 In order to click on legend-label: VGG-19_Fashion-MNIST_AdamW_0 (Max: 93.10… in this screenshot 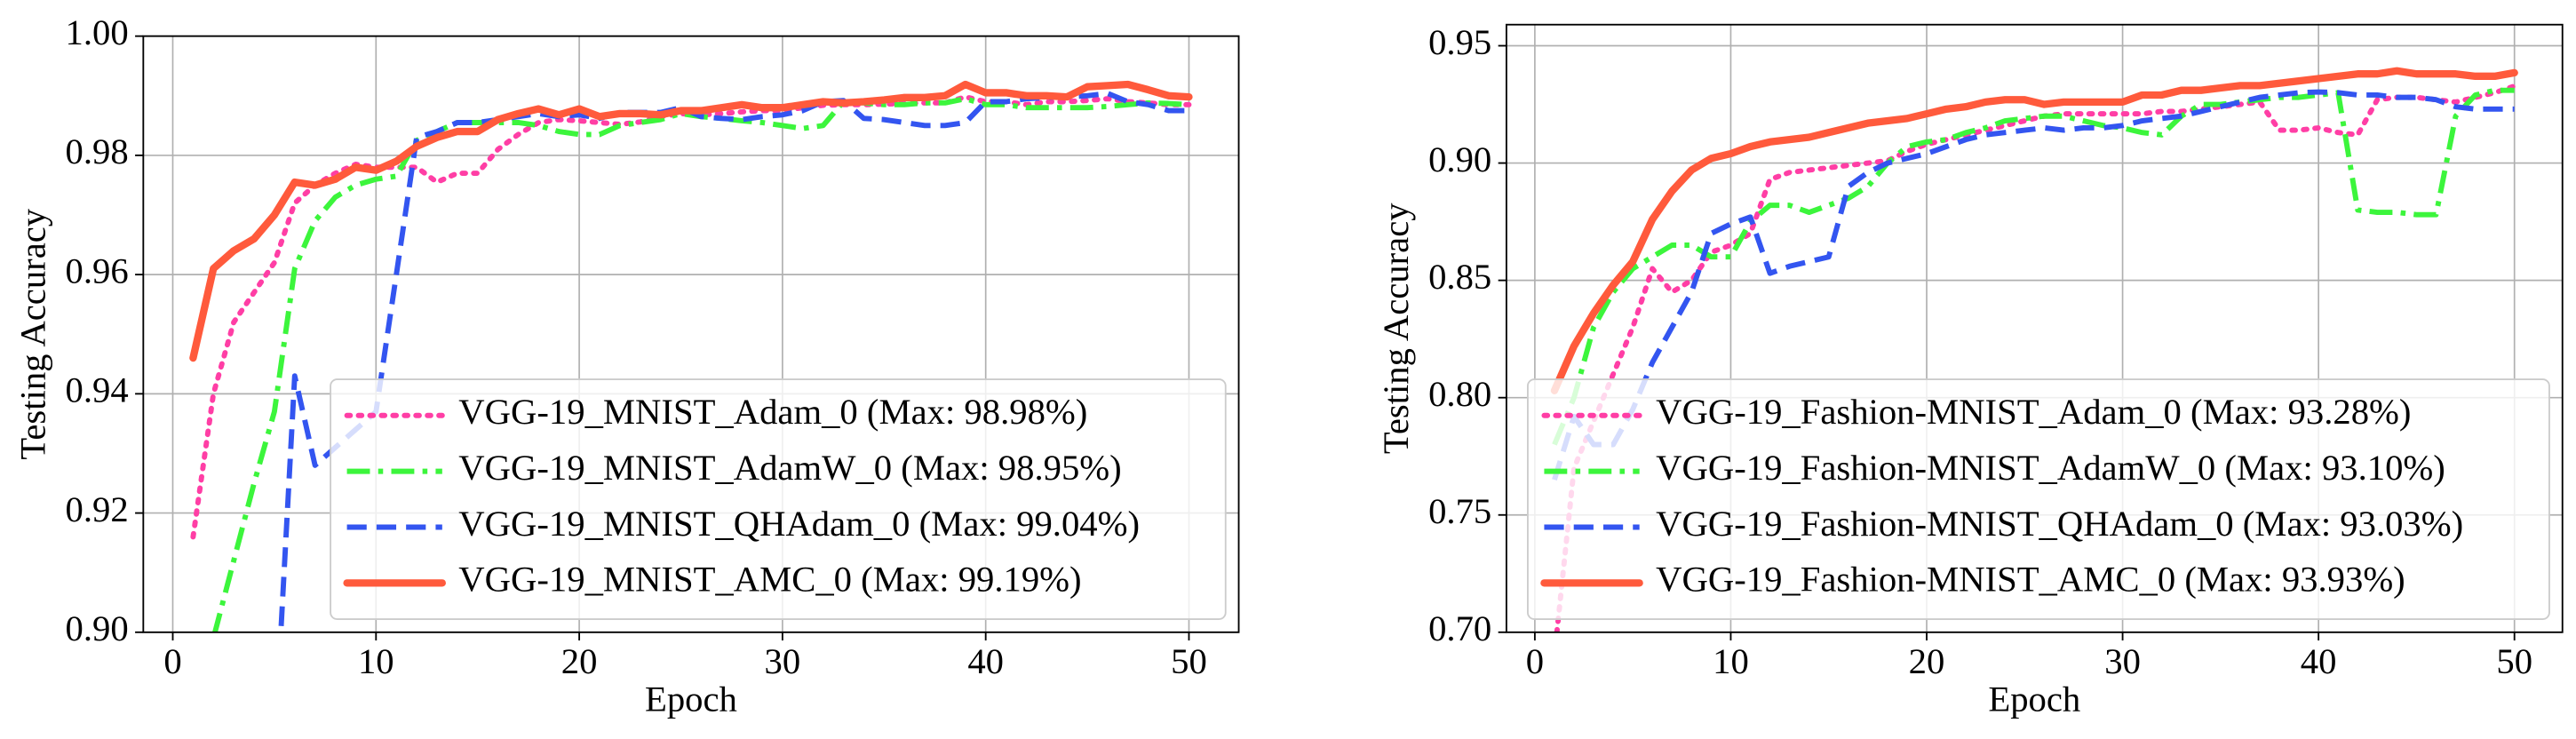, I will do `click(2050, 468)`.